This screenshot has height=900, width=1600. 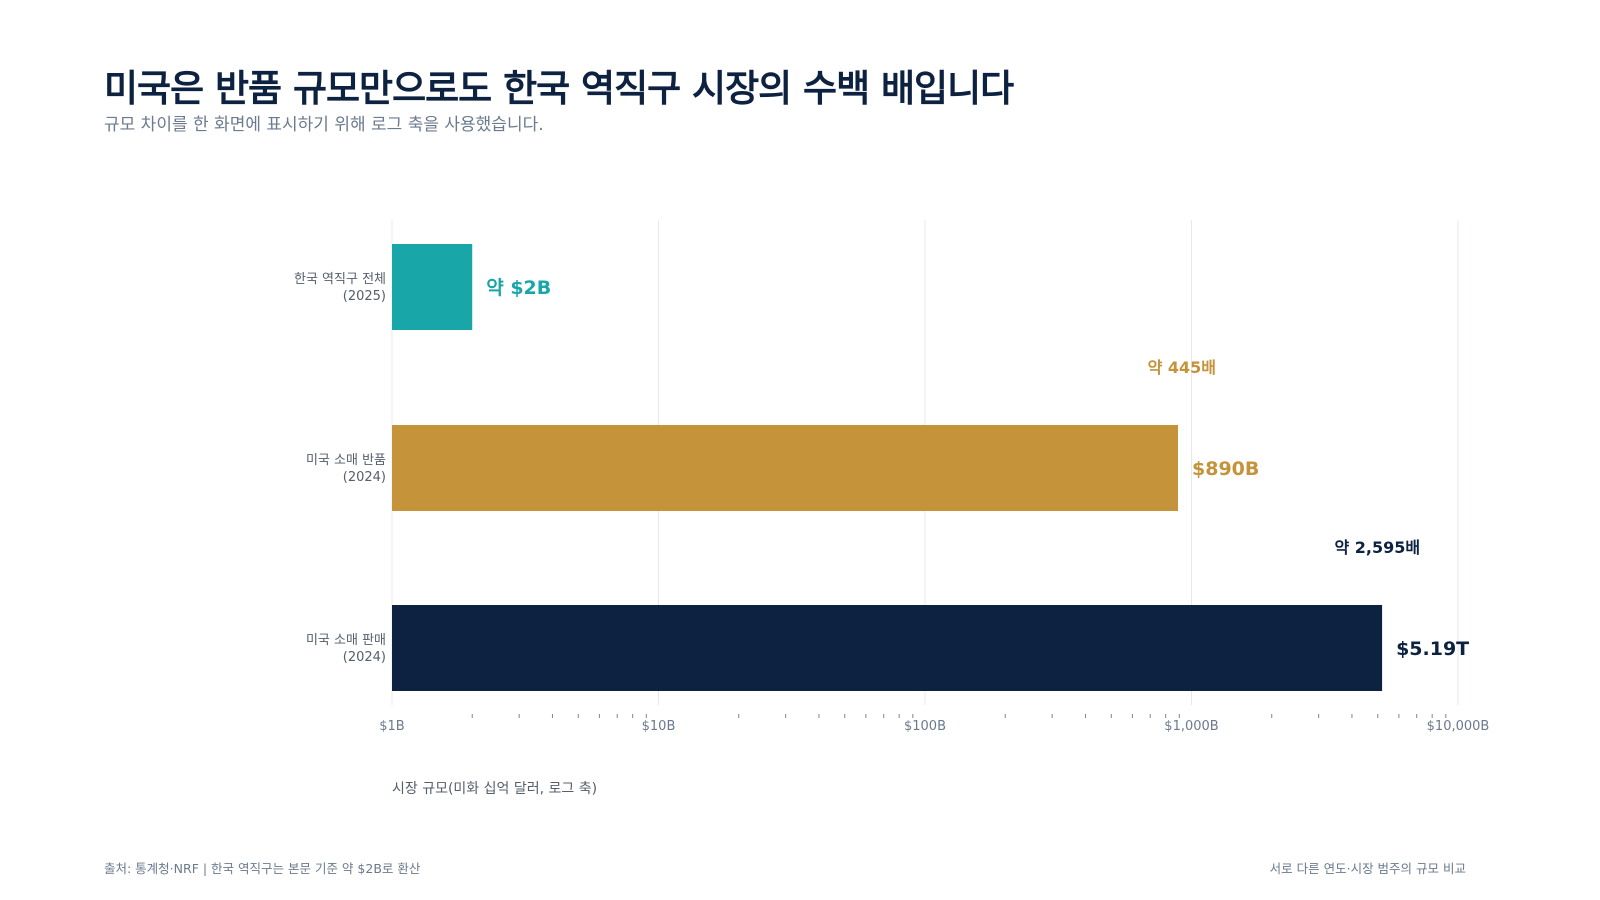 I want to click on value-label: 약 $2B, so click(x=518, y=288).